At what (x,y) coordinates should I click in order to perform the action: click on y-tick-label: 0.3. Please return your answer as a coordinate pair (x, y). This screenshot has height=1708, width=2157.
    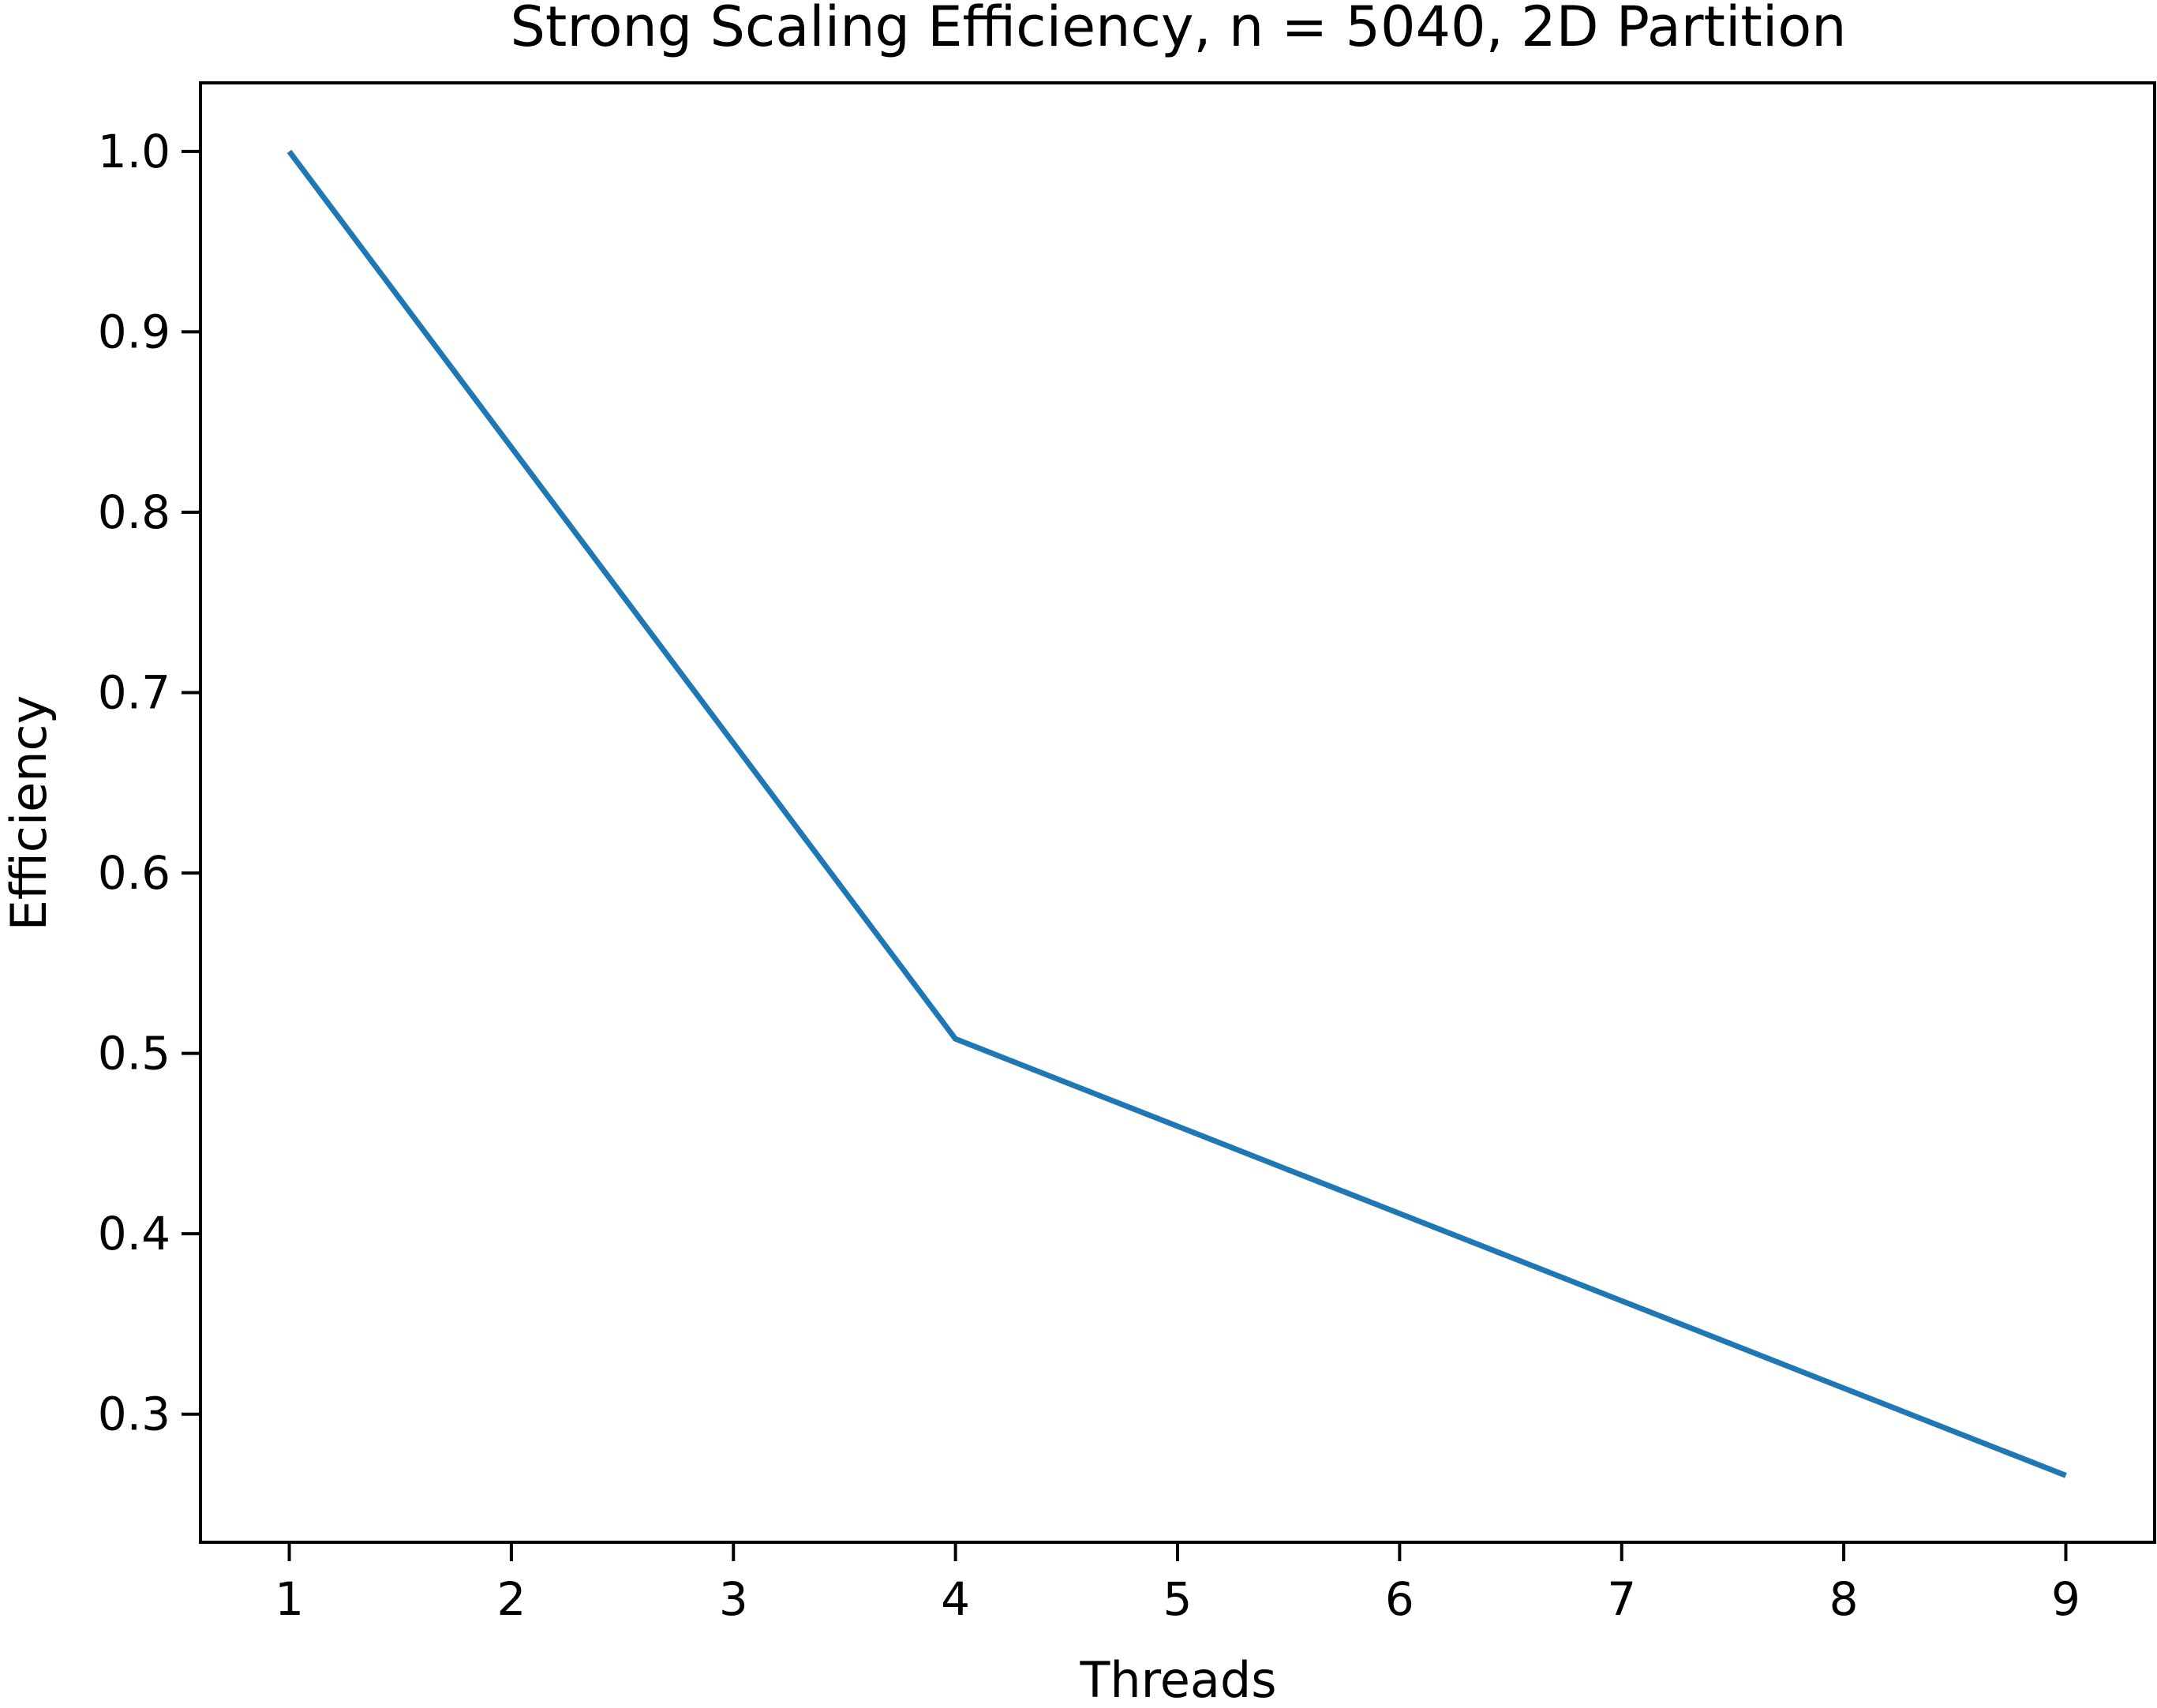
    Looking at the image, I should click on (134, 1414).